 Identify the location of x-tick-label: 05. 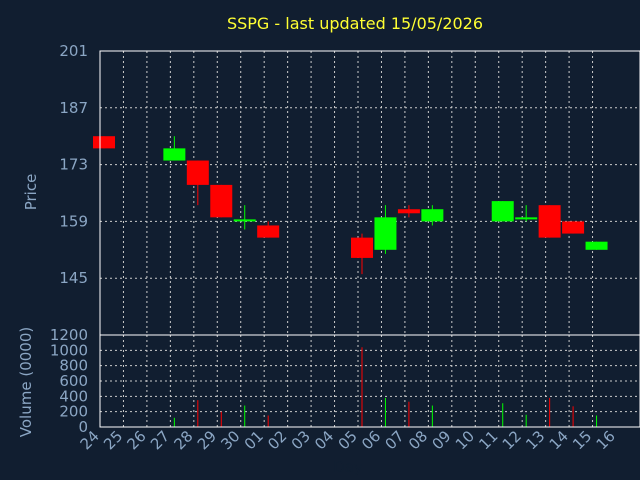
(348, 440).